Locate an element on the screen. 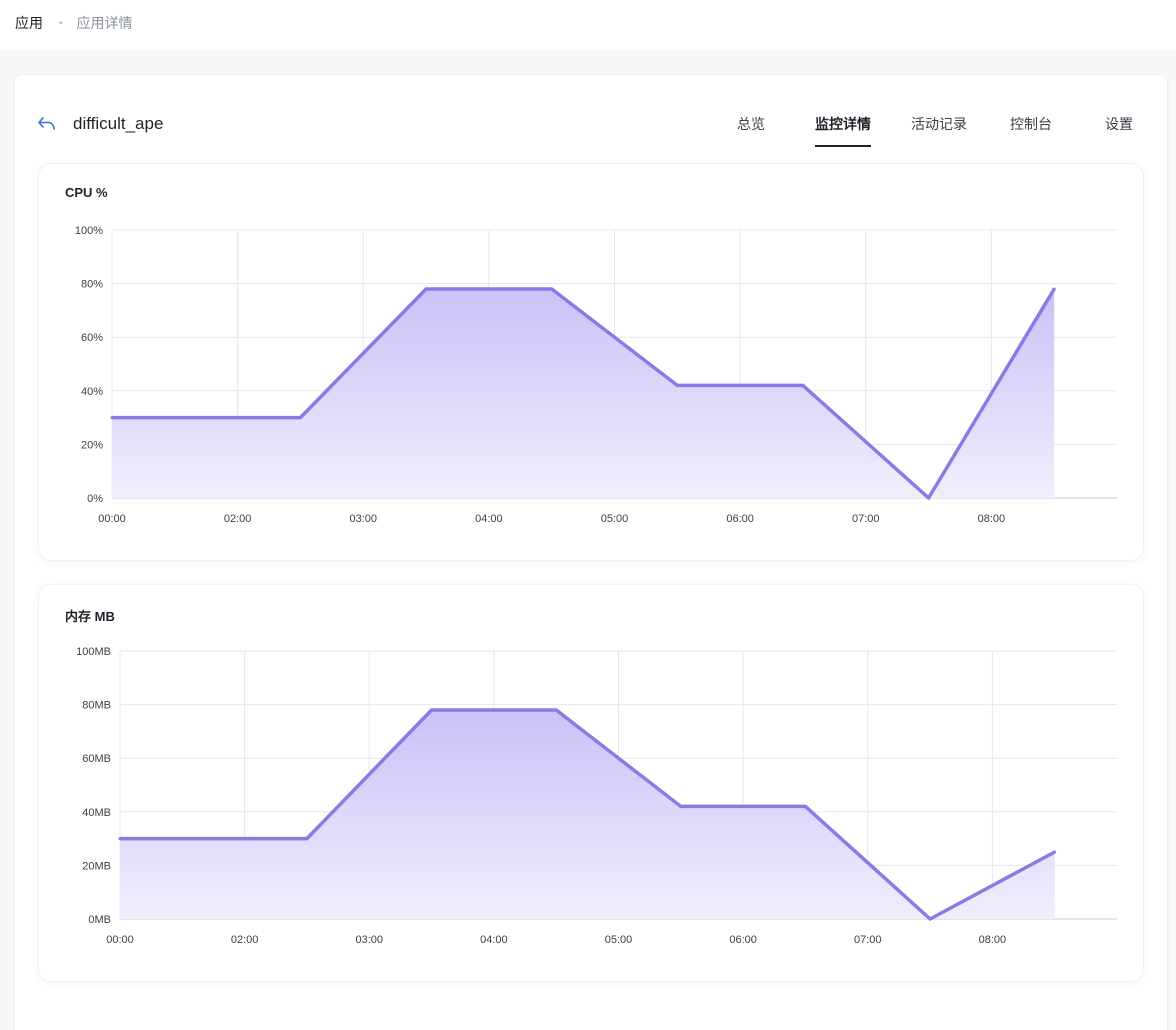  tab-overview: 总览 is located at coordinates (751, 124).